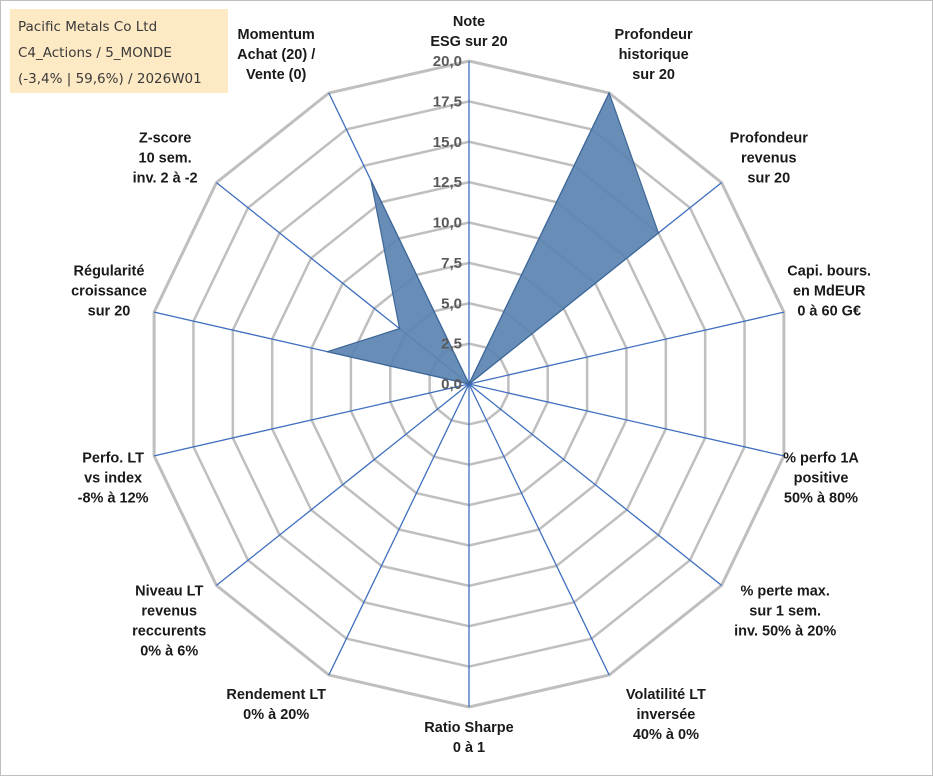  I want to click on tick-labels: 0,0 2,5 5,0 7,5 10,0 12,5 15,0 17,5 20,0, so click(447, 223).